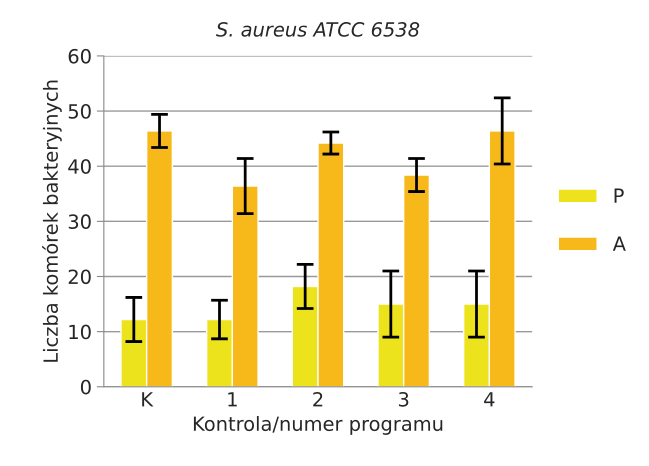  I want to click on x-tick-label: 1, so click(232, 399).